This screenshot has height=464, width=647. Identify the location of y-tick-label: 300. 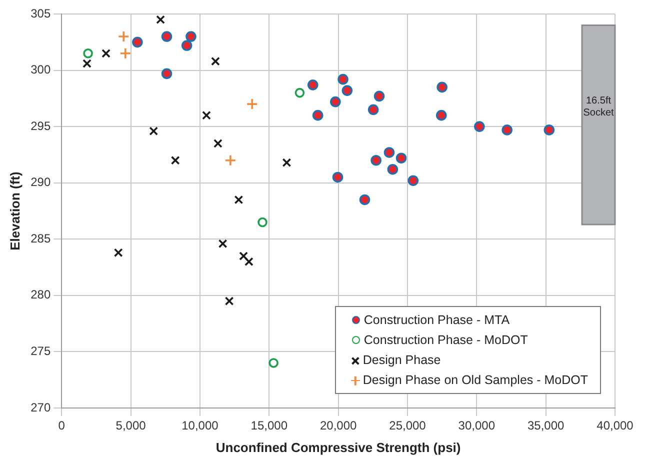
(40, 69).